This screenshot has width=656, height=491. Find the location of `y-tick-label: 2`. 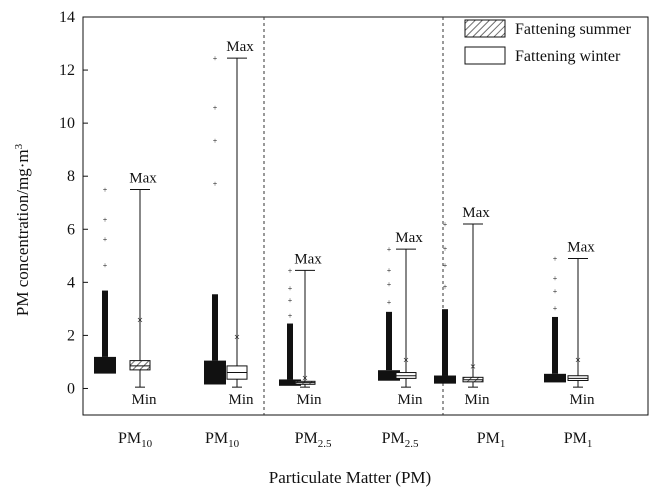

y-tick-label: 2 is located at coordinates (71, 335).